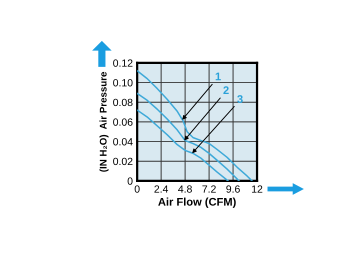 This screenshot has width=360, height=270. Describe the element at coordinates (104, 122) in the screenshot. I see `y-axis-title: (IN H₂O) Air Pressure` at that location.